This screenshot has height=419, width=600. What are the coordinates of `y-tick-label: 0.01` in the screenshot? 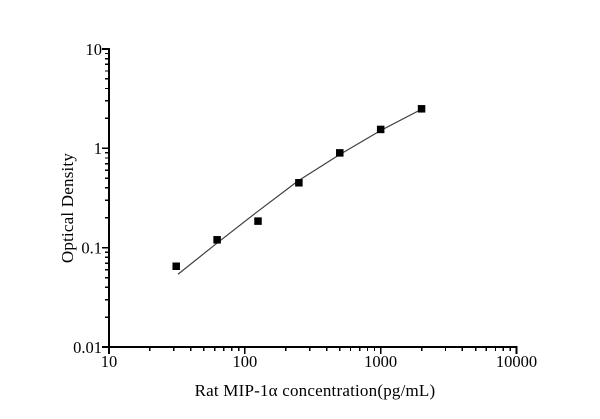 It's located at (87, 347).